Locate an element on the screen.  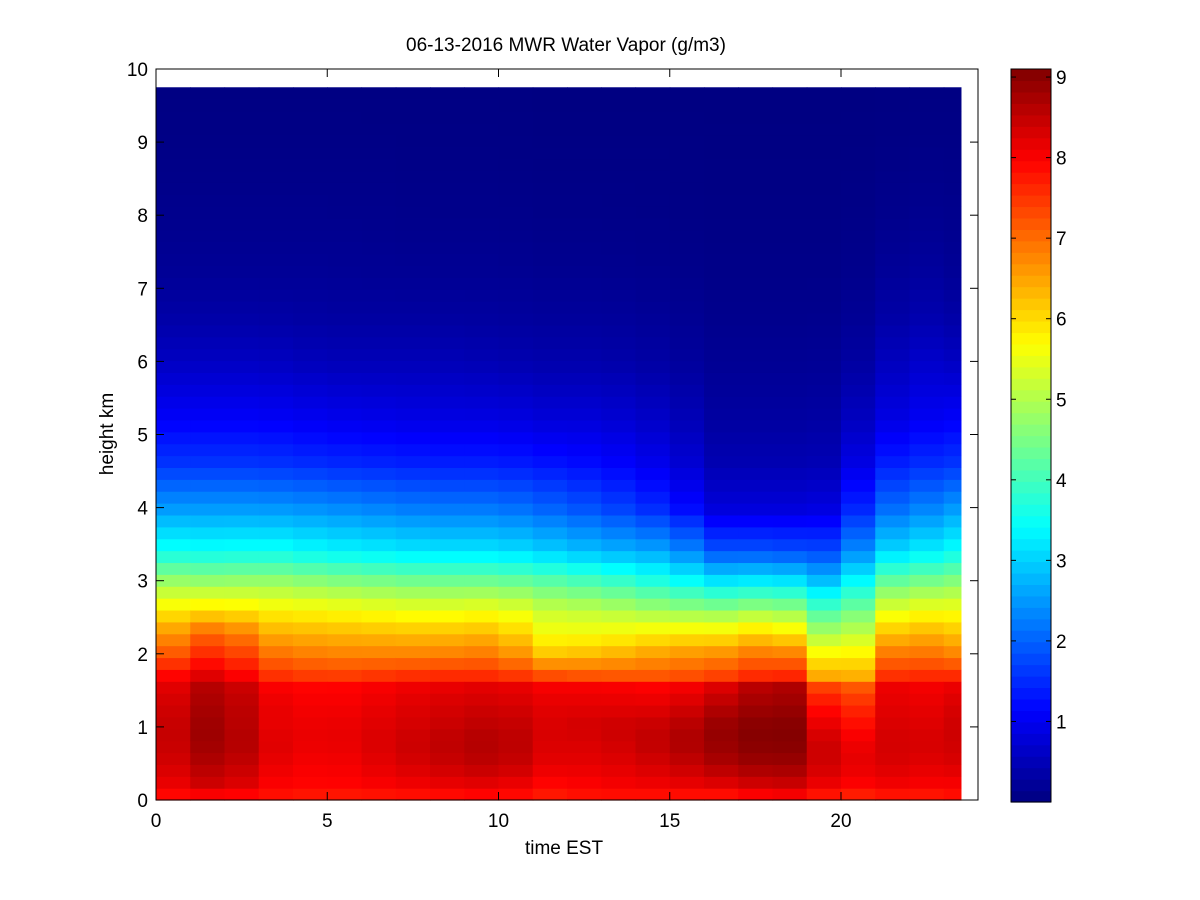
x-tick-label: 15 is located at coordinates (669, 821).